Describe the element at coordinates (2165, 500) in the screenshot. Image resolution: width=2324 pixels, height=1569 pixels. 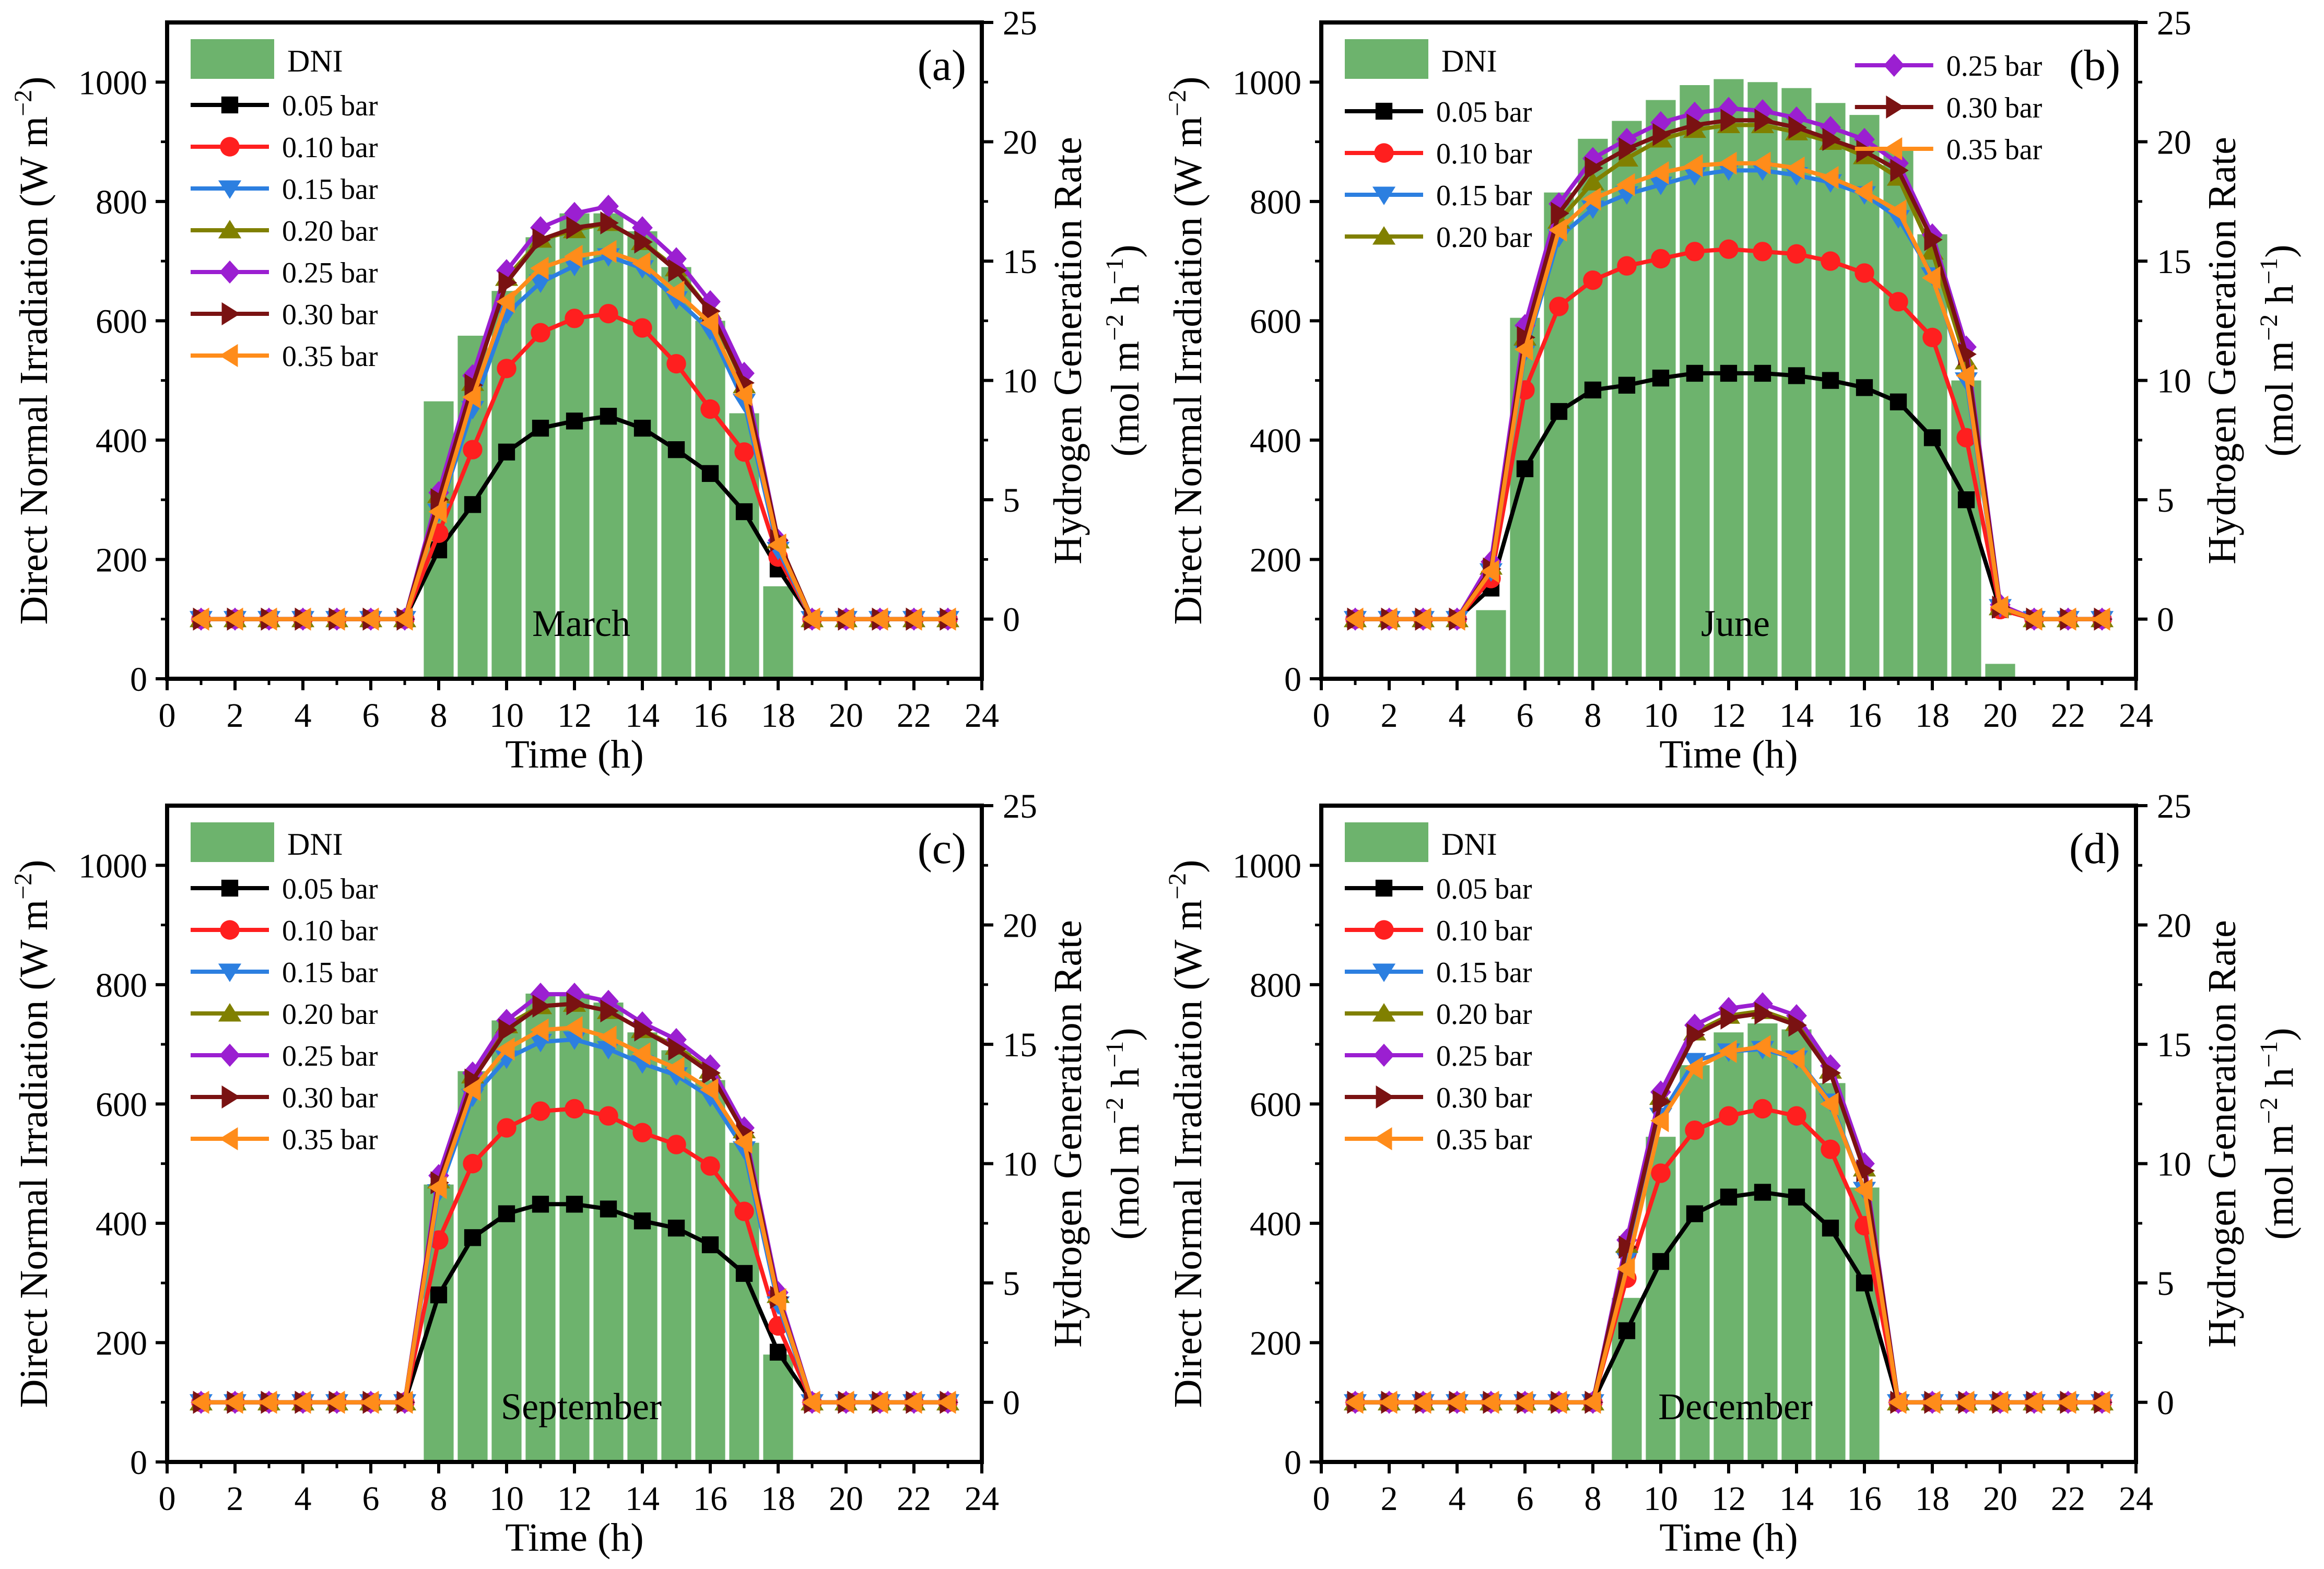
I see `y-right-tick-label: 5` at that location.